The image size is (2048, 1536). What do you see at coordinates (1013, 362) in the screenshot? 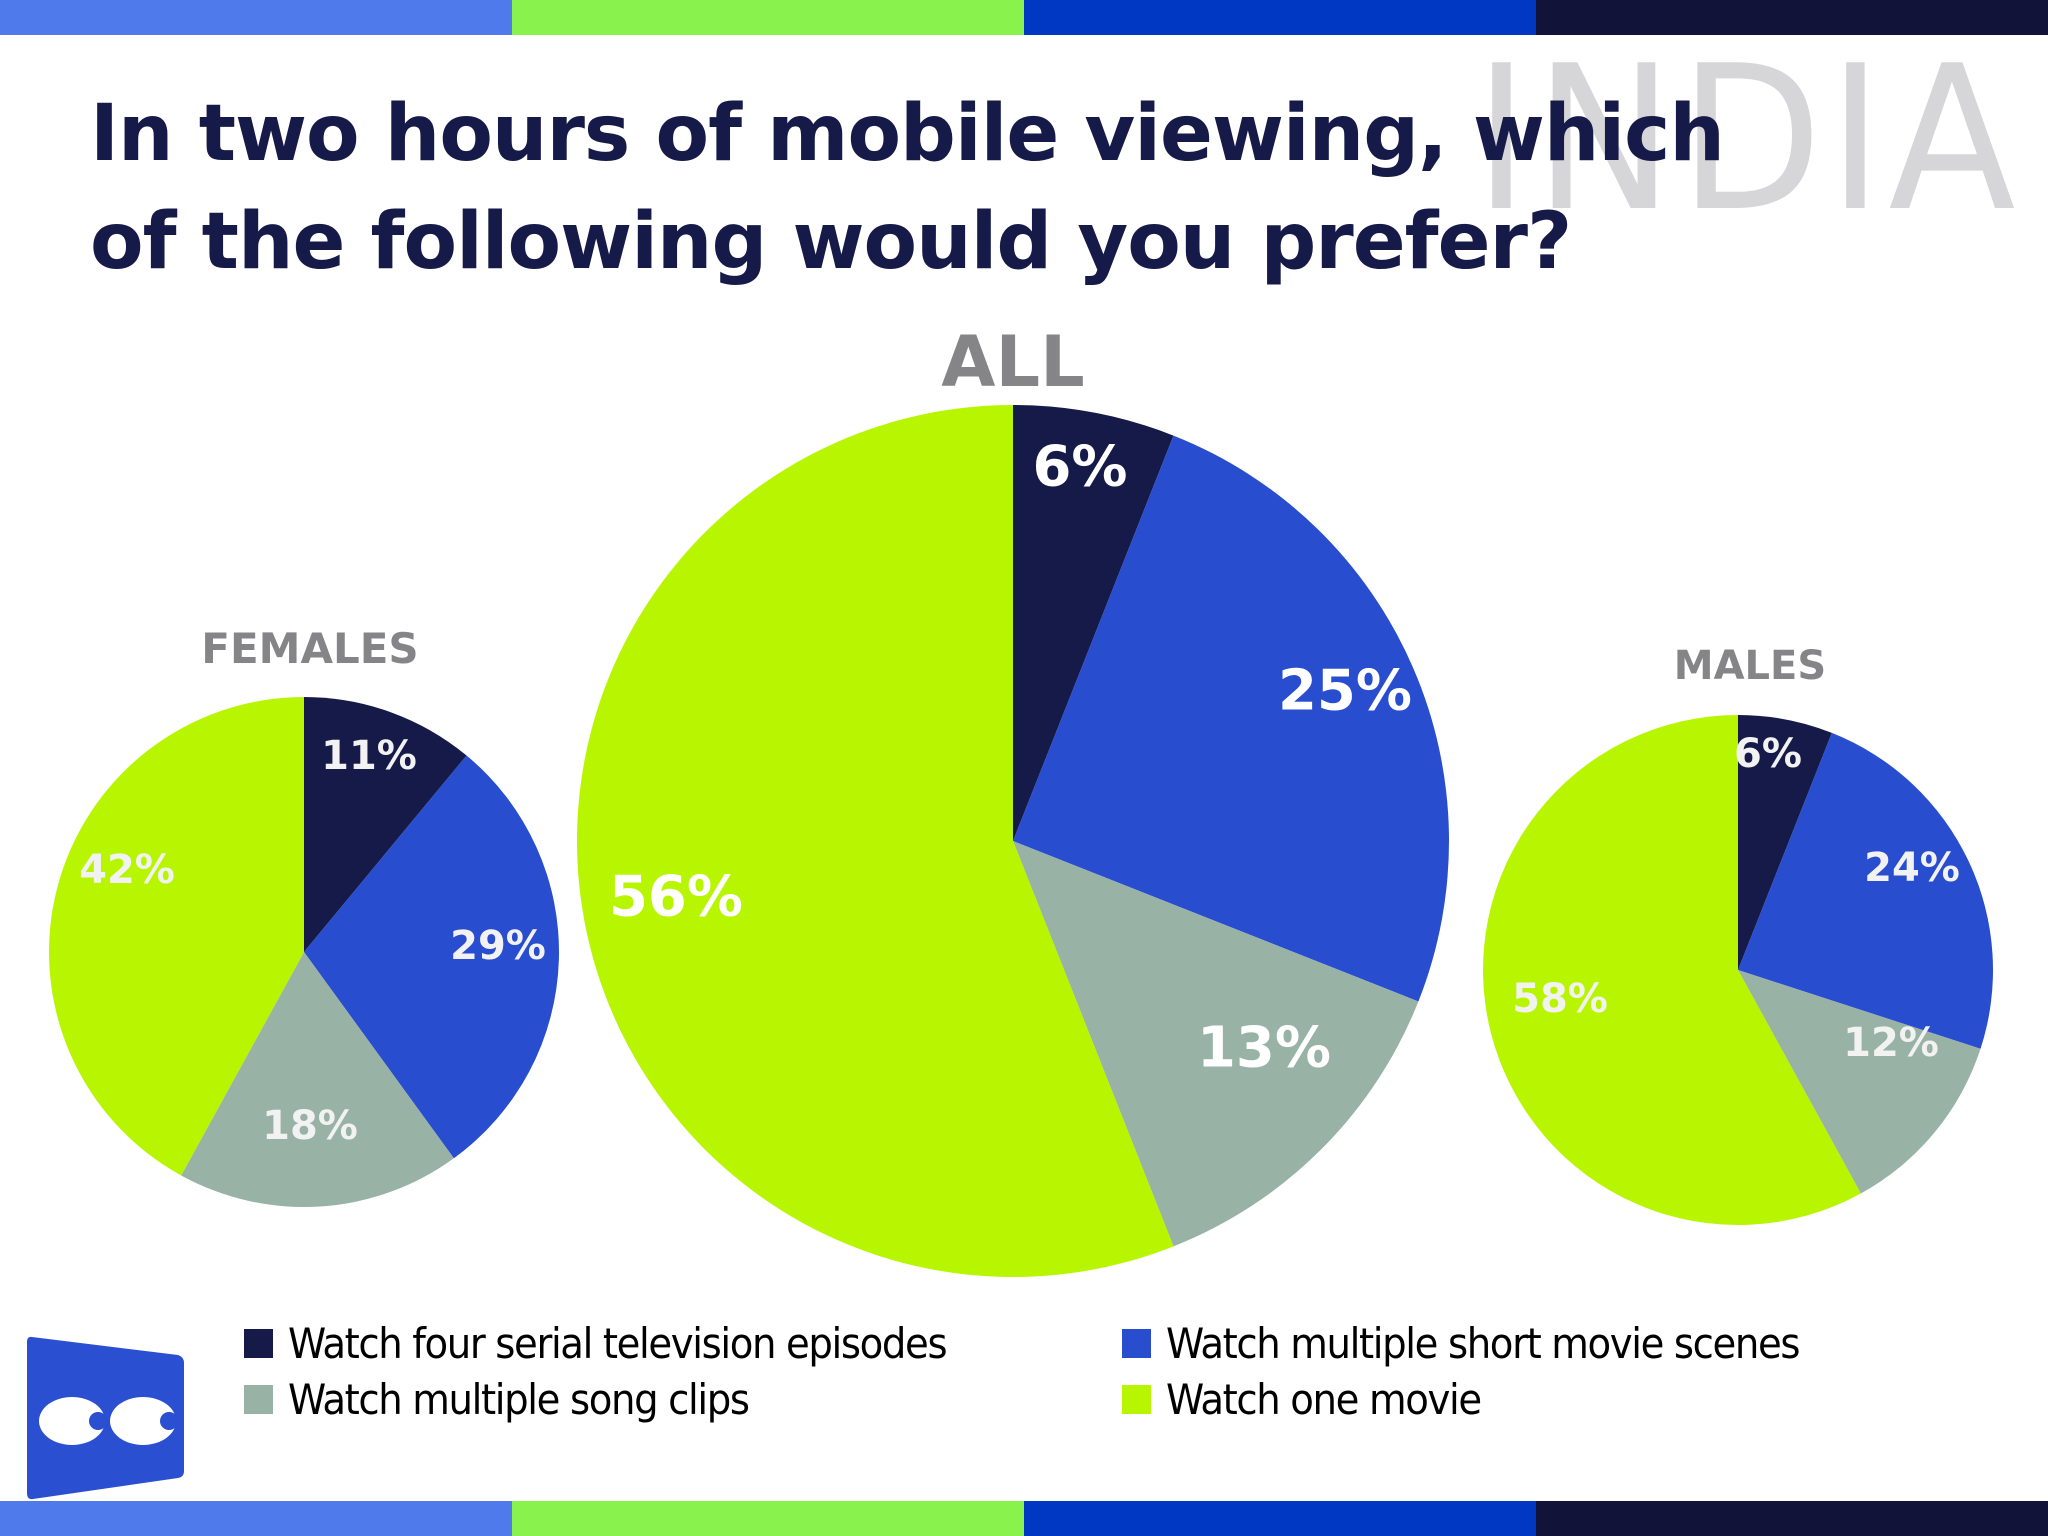
I see `pie-title-all: ALL` at bounding box center [1013, 362].